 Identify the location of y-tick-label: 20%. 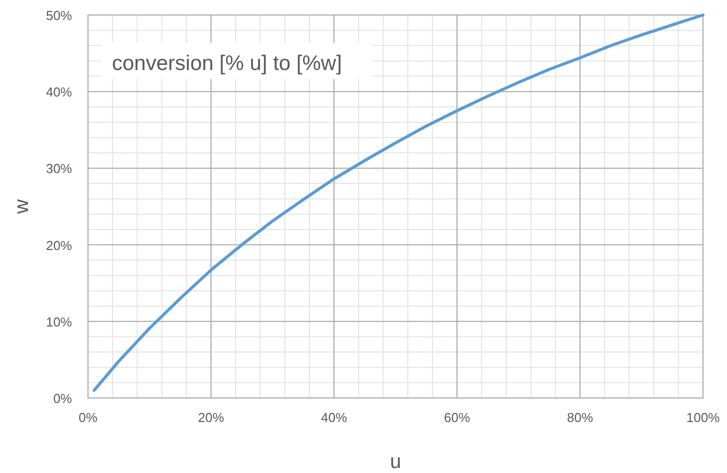
(59, 245).